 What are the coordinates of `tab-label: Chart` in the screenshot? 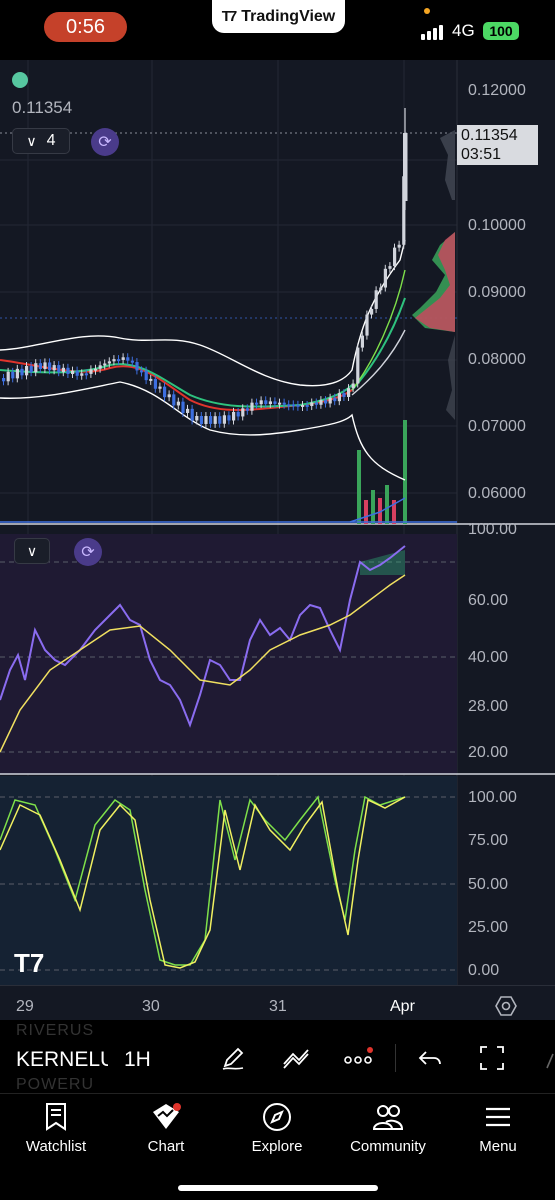 It's located at (166, 1146).